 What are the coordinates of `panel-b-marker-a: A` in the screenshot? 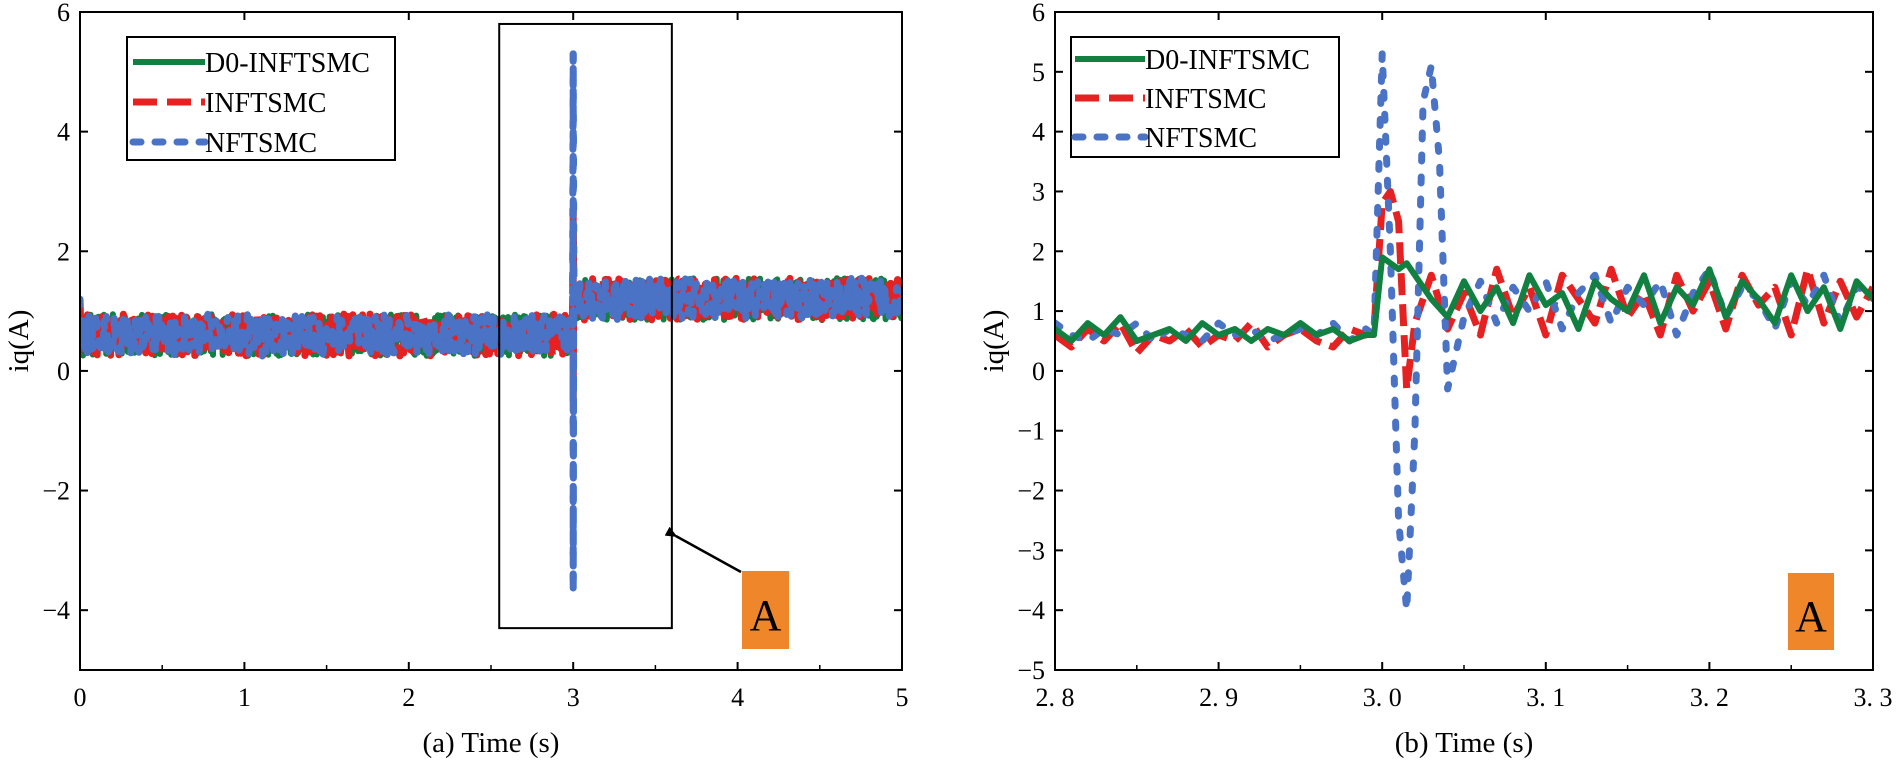 It's located at (1811, 611).